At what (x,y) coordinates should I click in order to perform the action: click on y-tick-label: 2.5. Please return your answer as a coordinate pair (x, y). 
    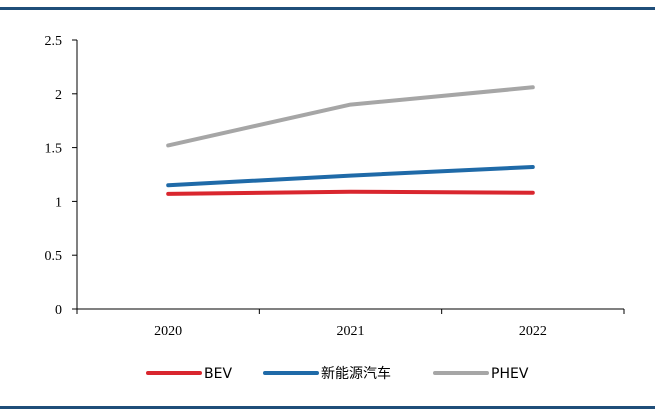
    Looking at the image, I should click on (54, 41).